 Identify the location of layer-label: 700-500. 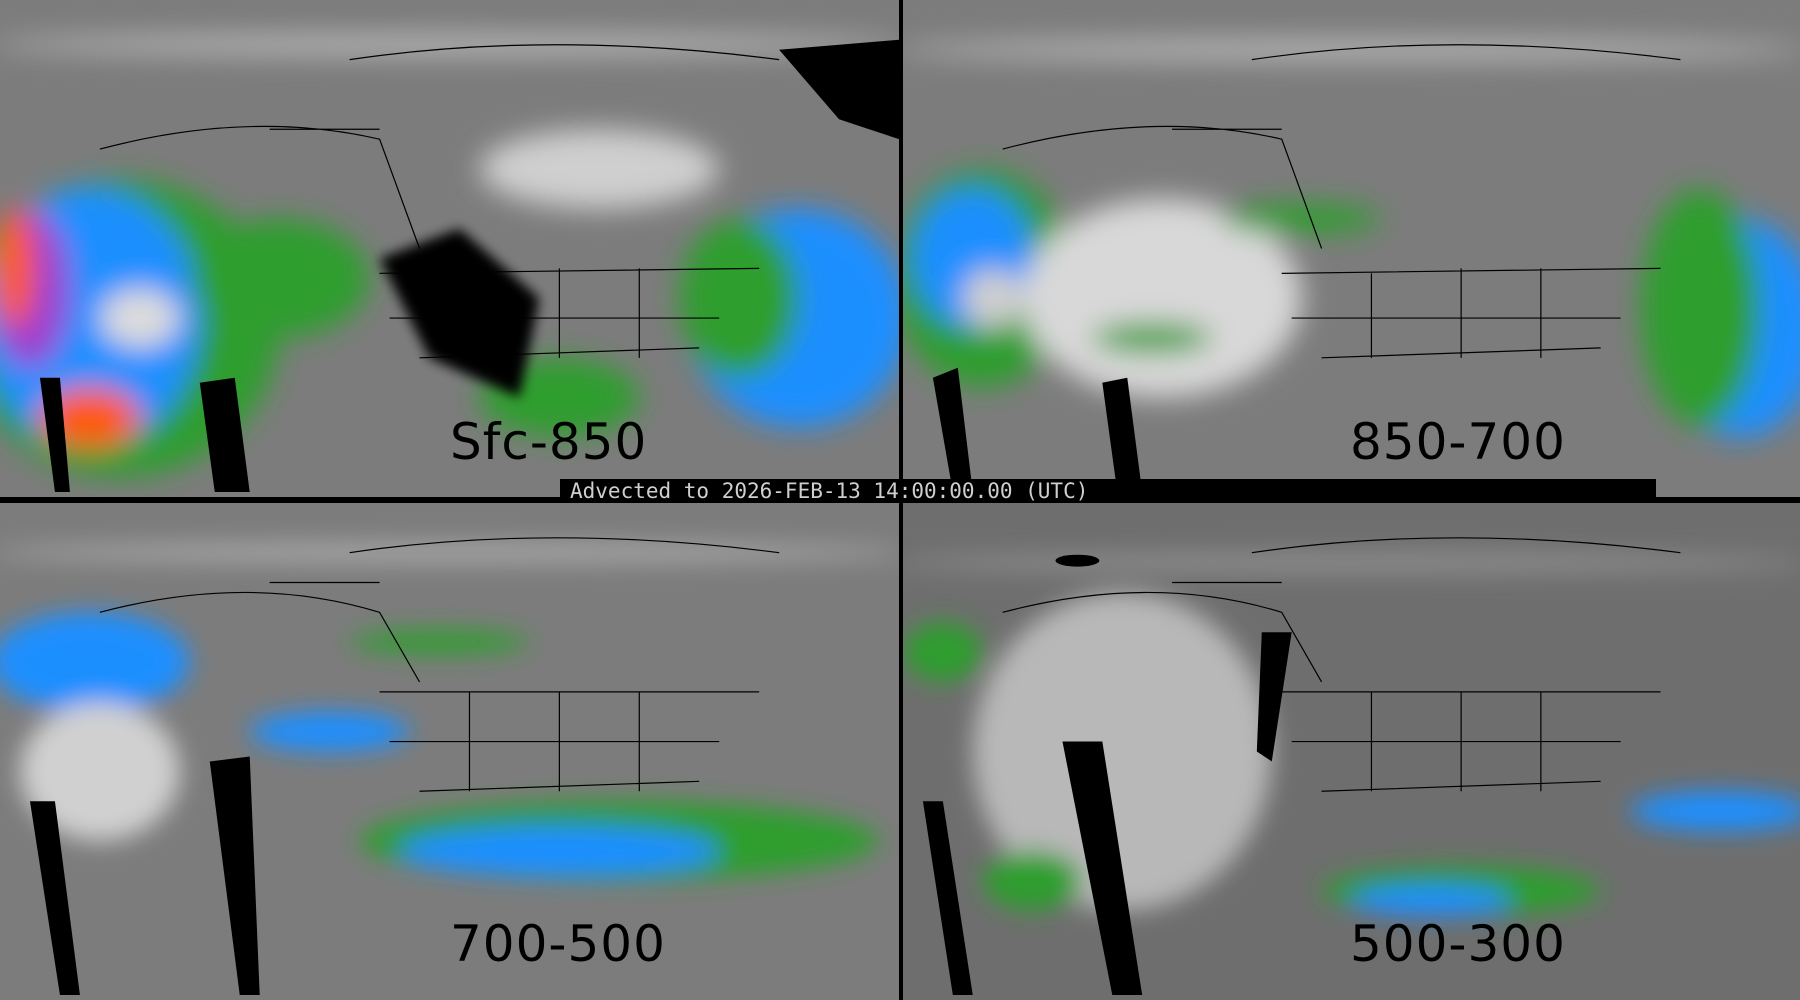
(558, 944).